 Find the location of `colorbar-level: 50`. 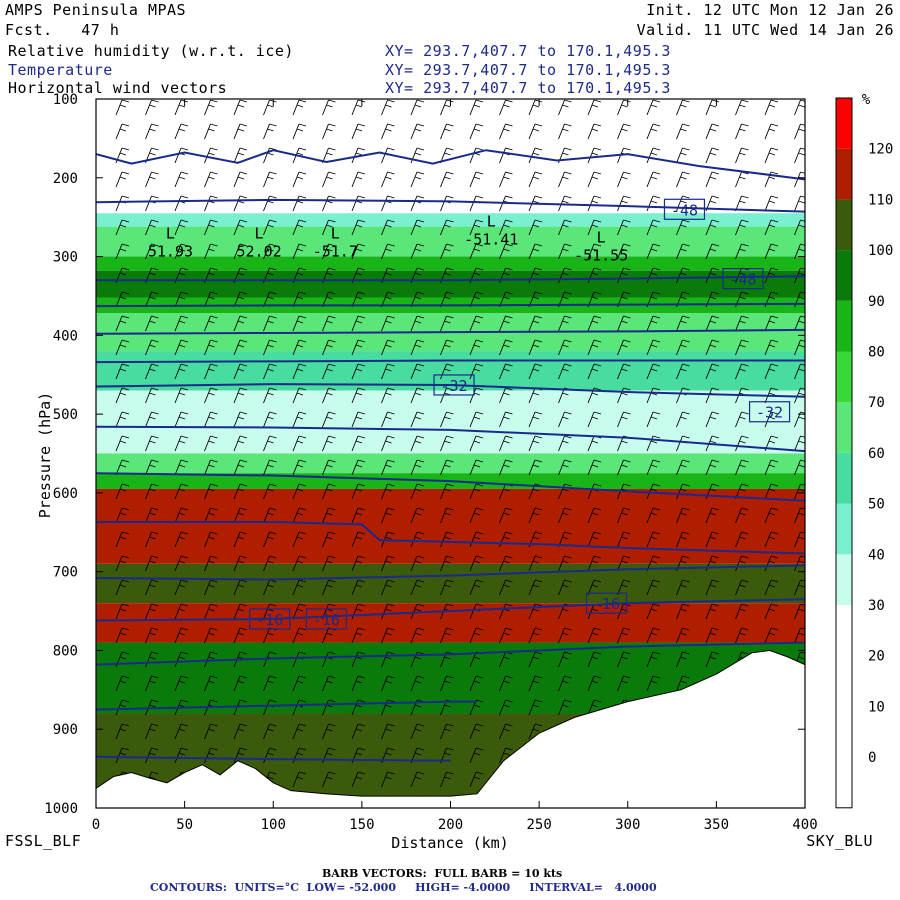

colorbar-level: 50 is located at coordinates (876, 505).